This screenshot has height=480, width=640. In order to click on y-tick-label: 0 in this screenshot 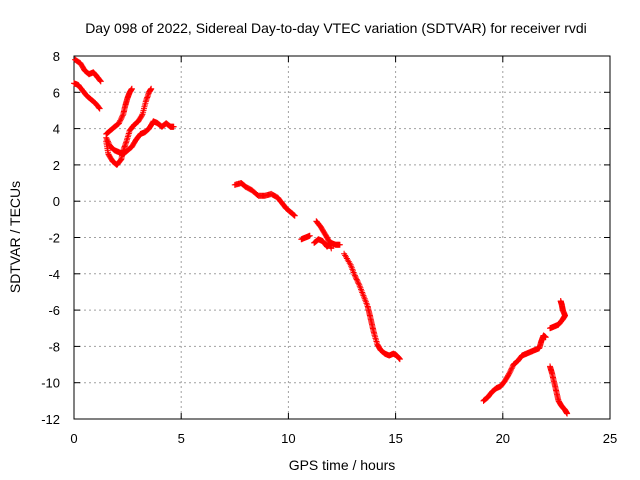, I will do `click(56, 201)`.